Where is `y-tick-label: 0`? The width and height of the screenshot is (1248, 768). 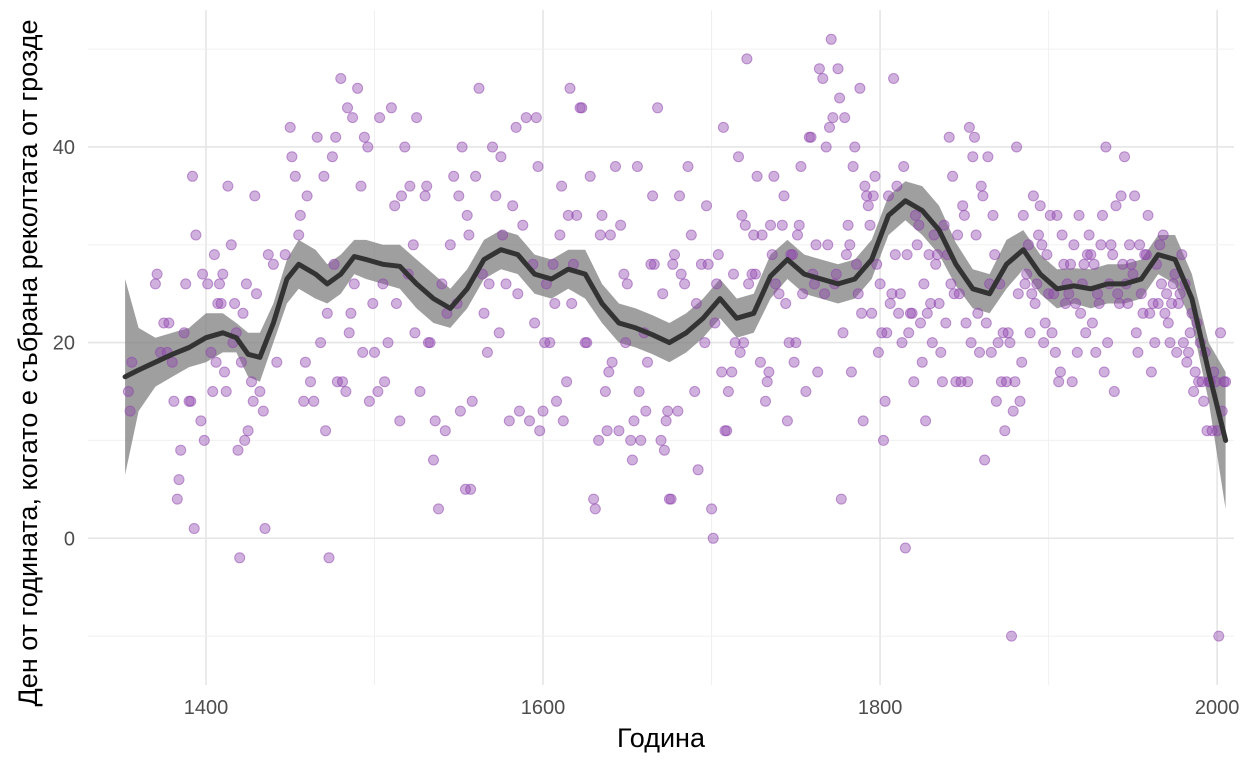
y-tick-label: 0 is located at coordinates (69, 539).